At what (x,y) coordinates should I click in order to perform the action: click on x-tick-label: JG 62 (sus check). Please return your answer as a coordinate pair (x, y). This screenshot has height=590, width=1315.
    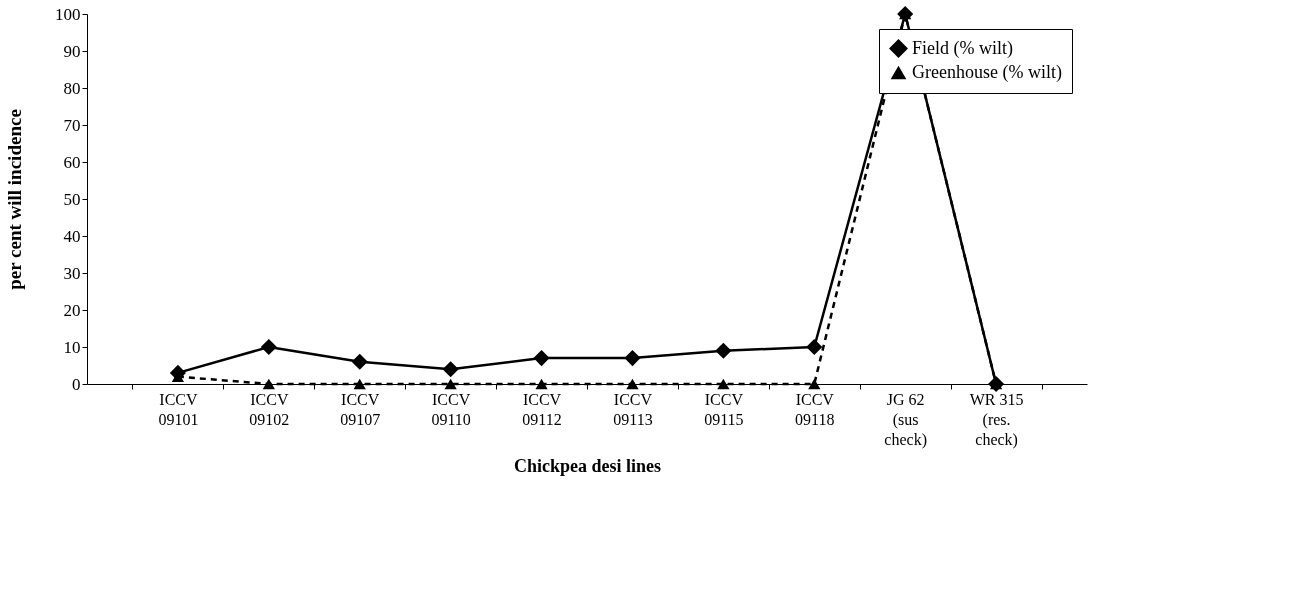
    Looking at the image, I should click on (905, 419).